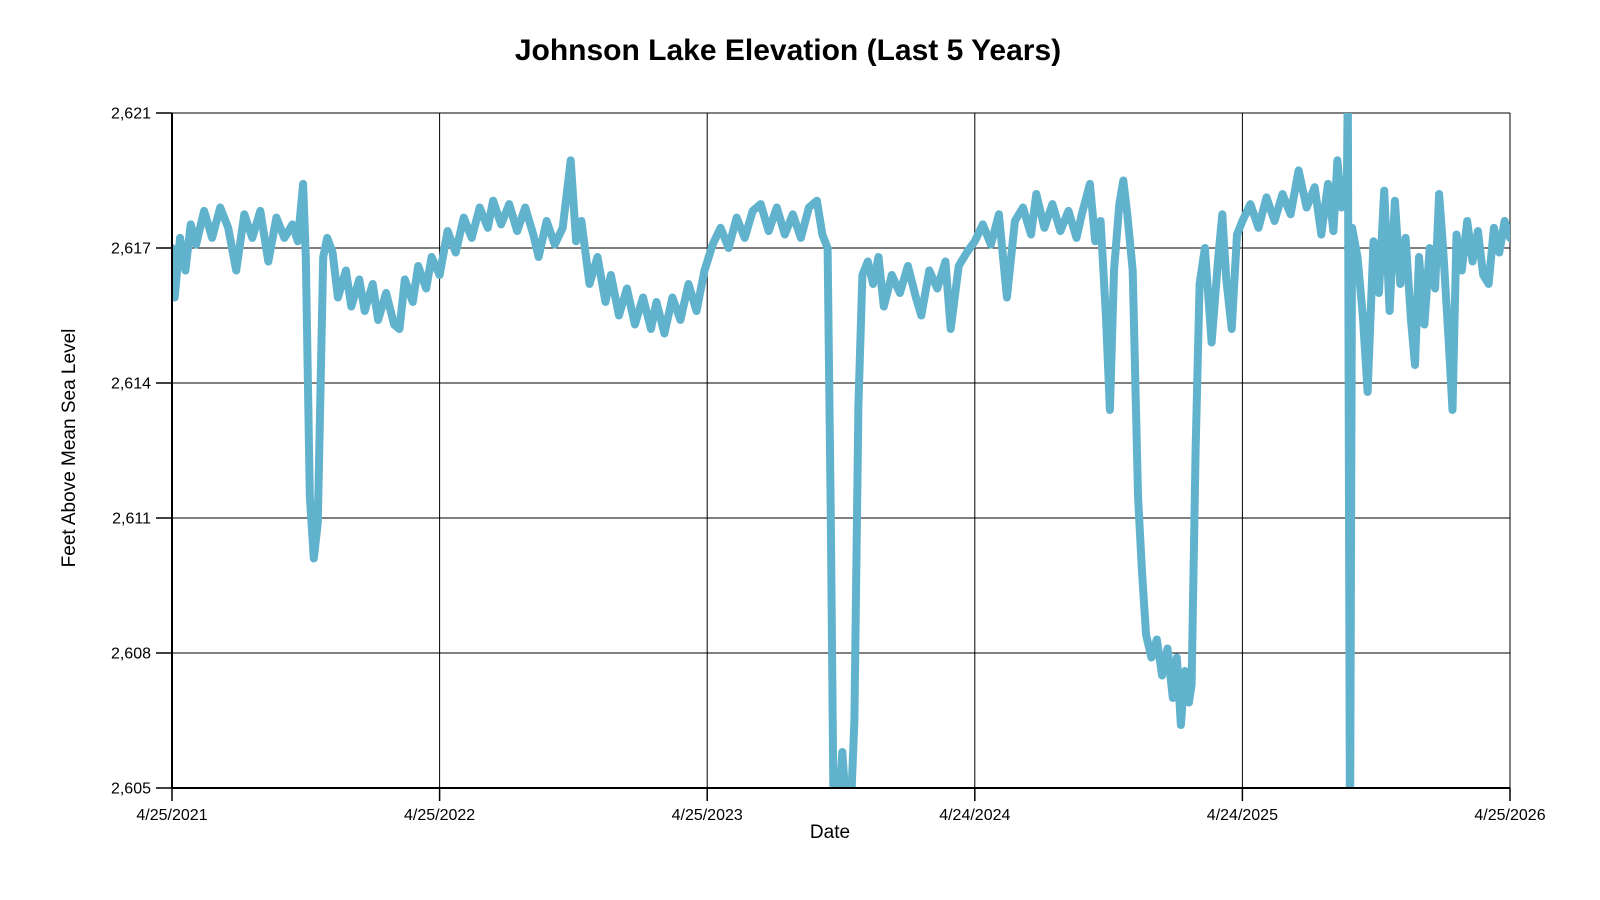 The image size is (1600, 900). Describe the element at coordinates (974, 815) in the screenshot. I see `x-tick-label: 4/24/2024` at that location.